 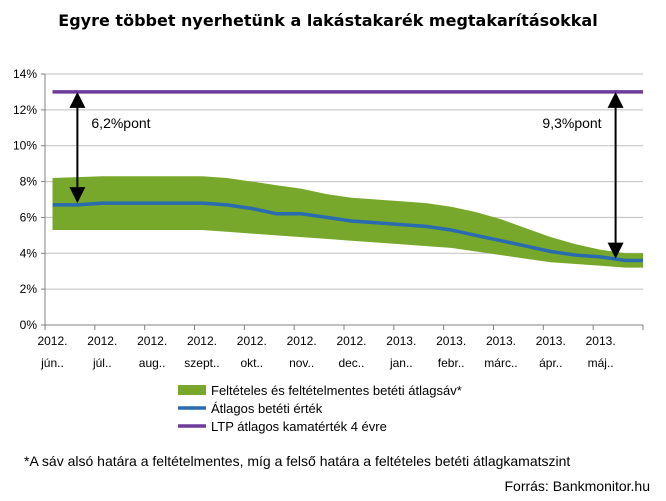 I want to click on x-tick-label-month: márc.., so click(x=500, y=363).